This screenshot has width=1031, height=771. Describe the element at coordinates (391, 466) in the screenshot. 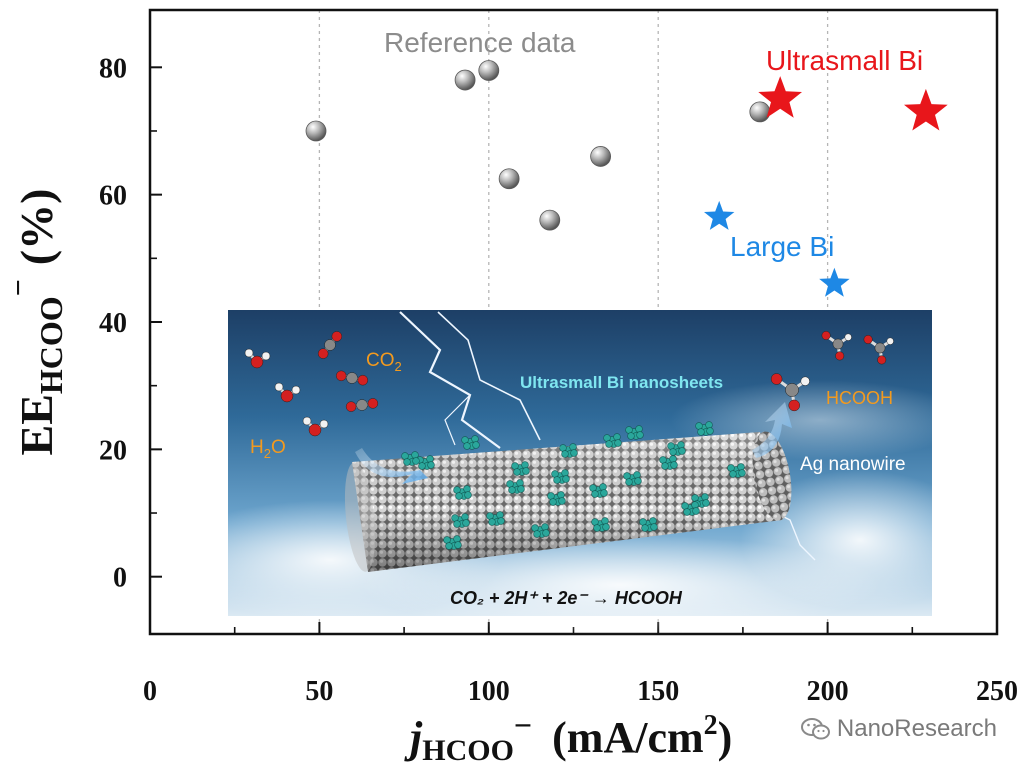

I see `inflow-arrow` at that location.